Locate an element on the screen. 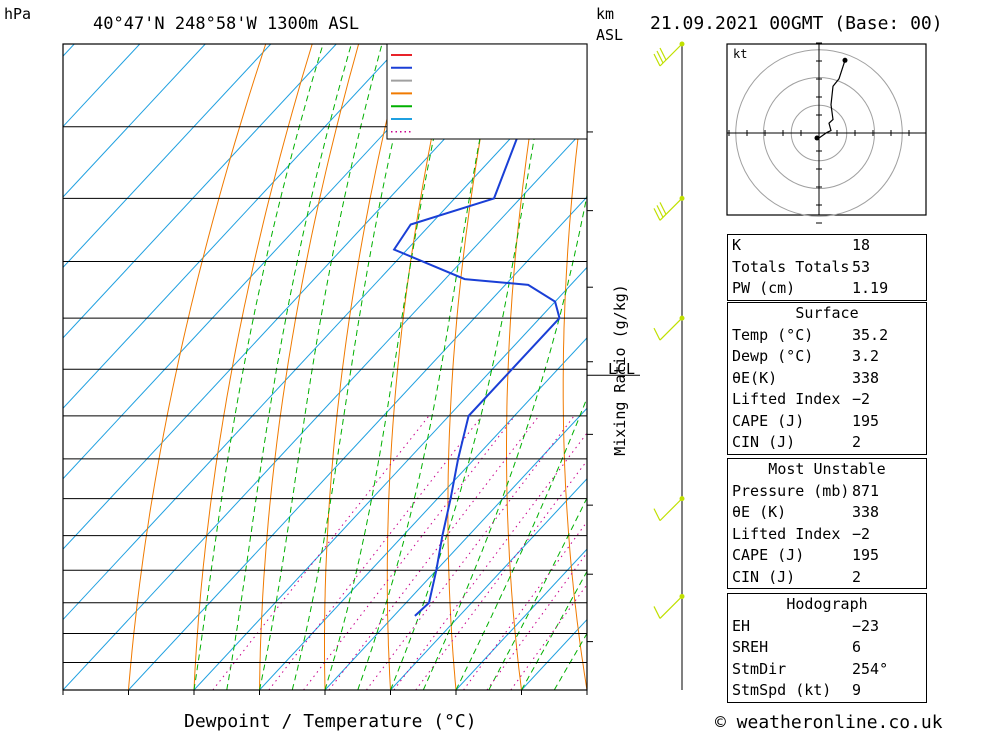 The image size is (1000, 733). hodograph-stats-label: StmSpd (kt) is located at coordinates (782, 690).